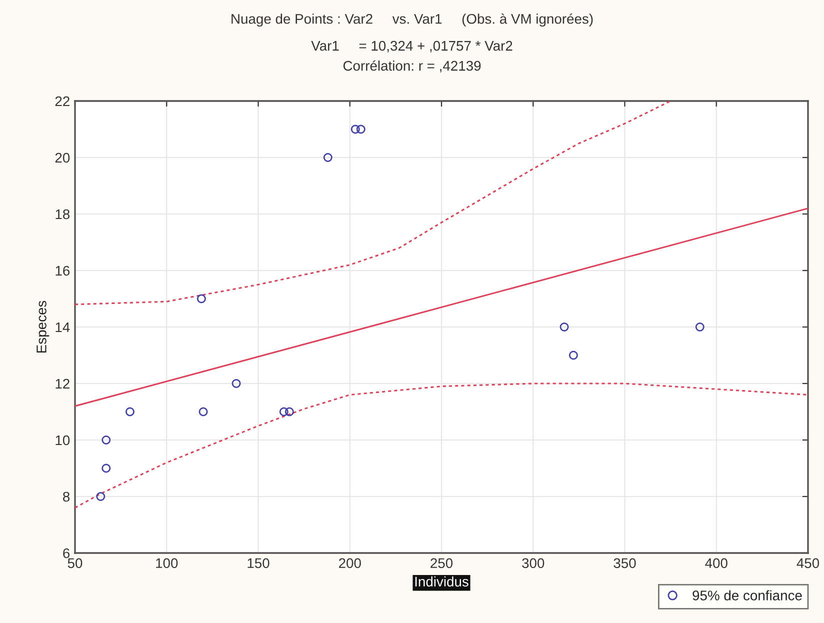 This screenshot has width=824, height=623. Describe the element at coordinates (716, 563) in the screenshot. I see `x-tick-label: 400` at that location.